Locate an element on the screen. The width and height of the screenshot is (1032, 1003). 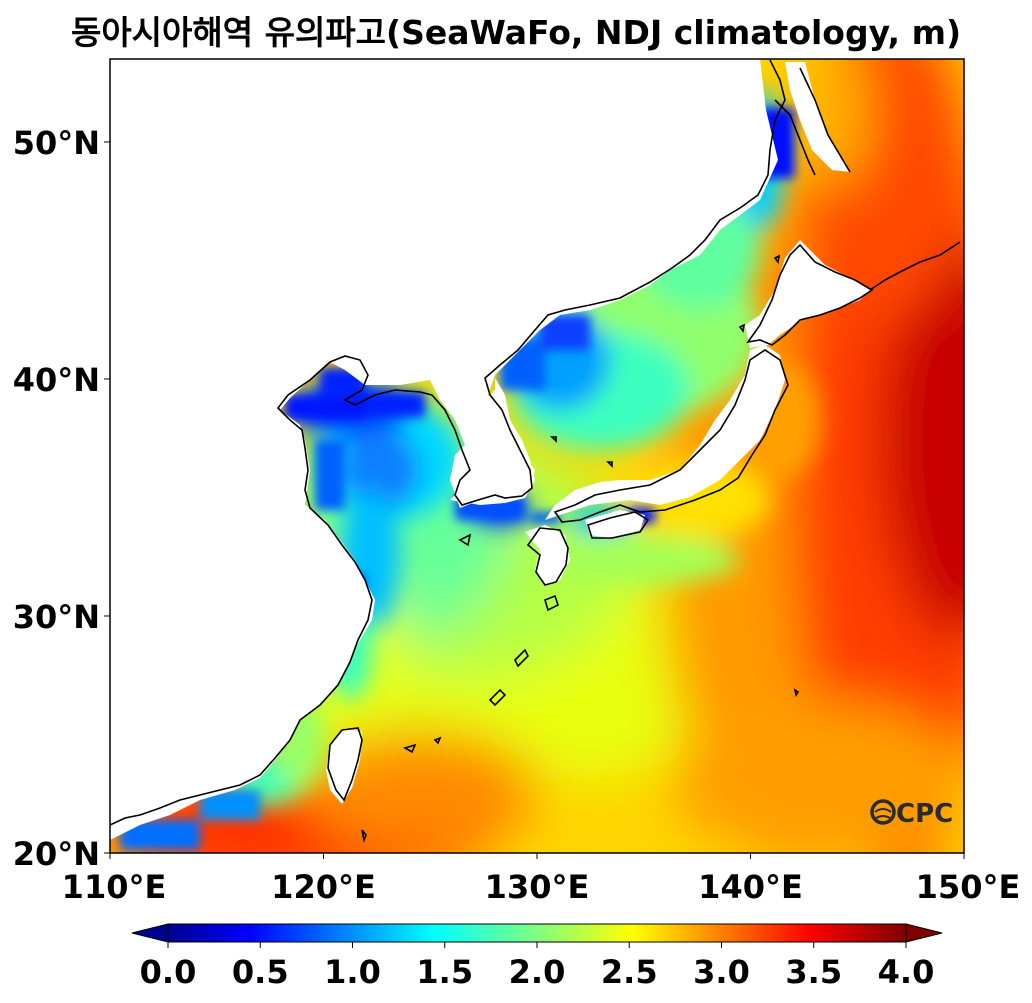
x-axis: 110°E 120°E 130°E 140°E 150°E is located at coordinates (541, 879).